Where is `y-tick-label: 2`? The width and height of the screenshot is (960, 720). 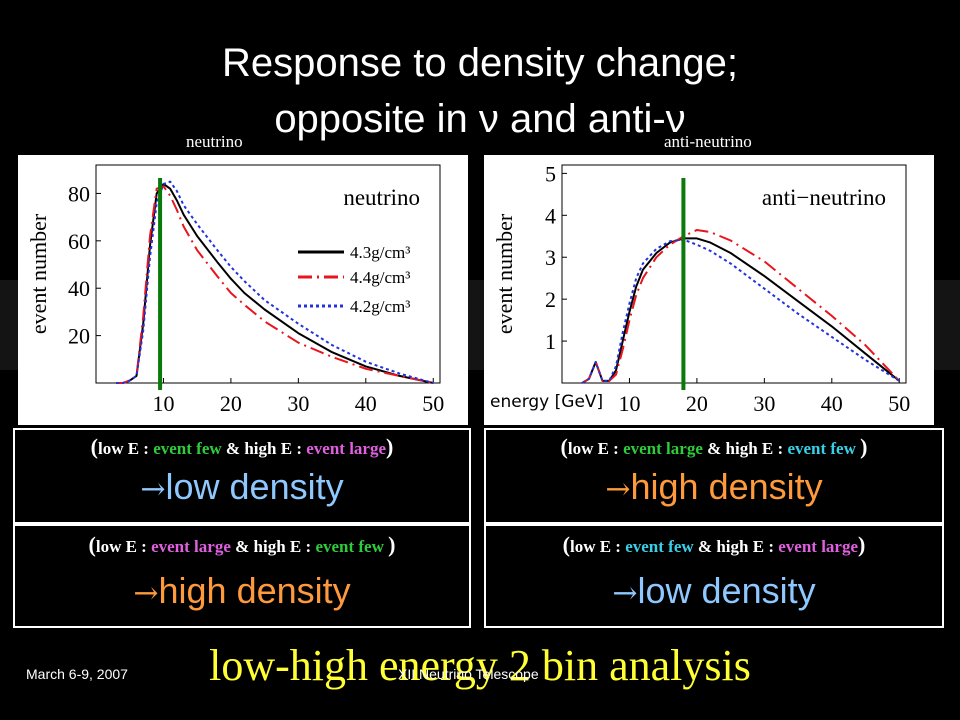
y-tick-label: 2 is located at coordinates (550, 299).